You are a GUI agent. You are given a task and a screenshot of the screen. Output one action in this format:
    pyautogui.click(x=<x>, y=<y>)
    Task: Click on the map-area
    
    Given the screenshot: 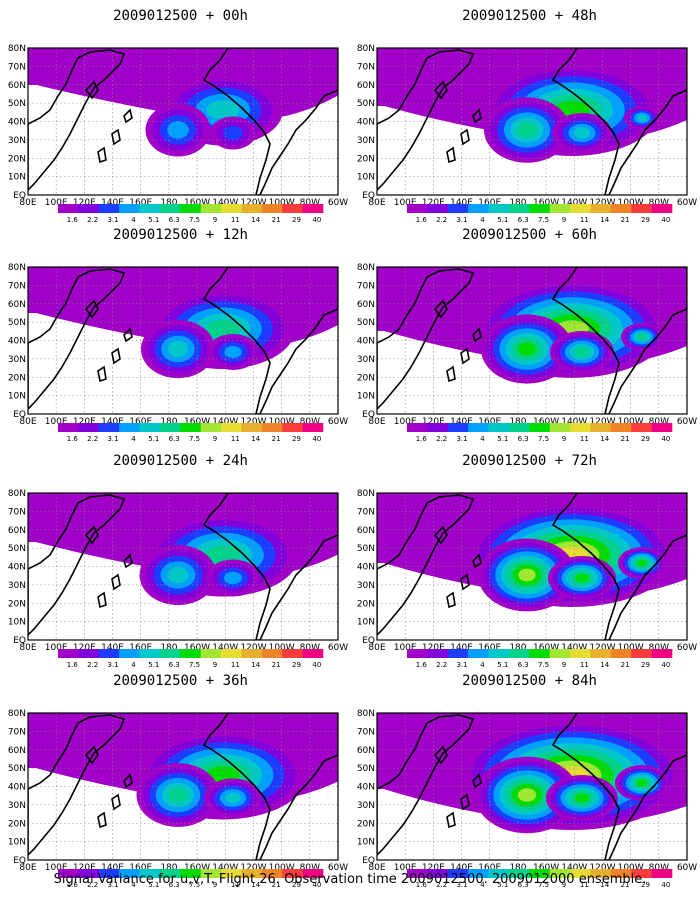 What is the action you would take?
    pyautogui.click(x=532, y=566)
    